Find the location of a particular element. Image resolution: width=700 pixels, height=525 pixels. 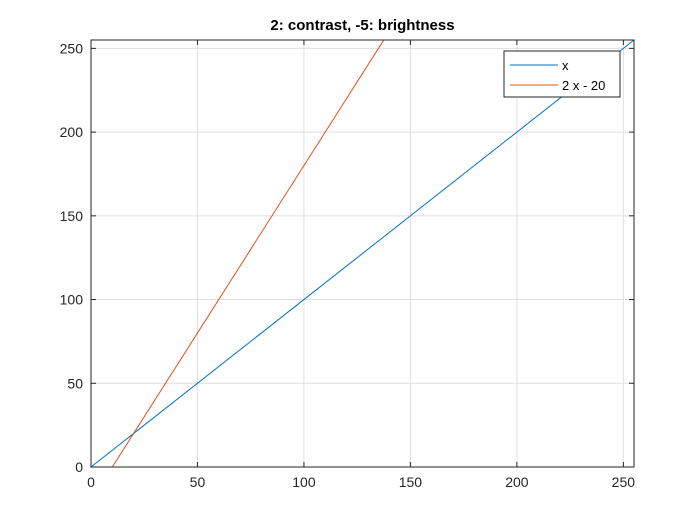

y-tick-label: 150 is located at coordinates (72, 216).